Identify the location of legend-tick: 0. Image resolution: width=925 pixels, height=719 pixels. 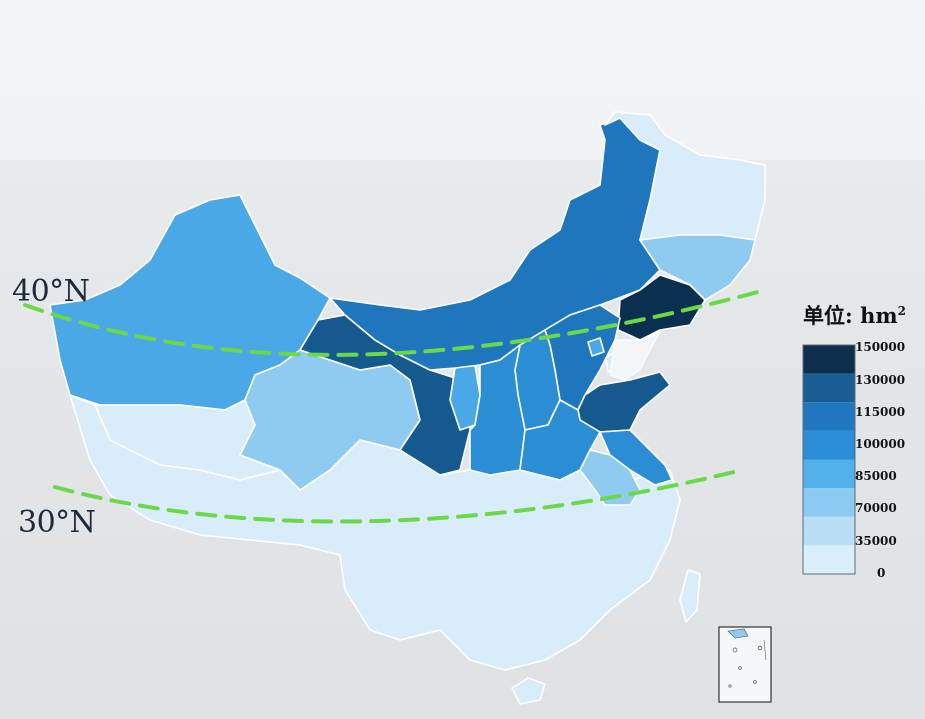
(881, 573).